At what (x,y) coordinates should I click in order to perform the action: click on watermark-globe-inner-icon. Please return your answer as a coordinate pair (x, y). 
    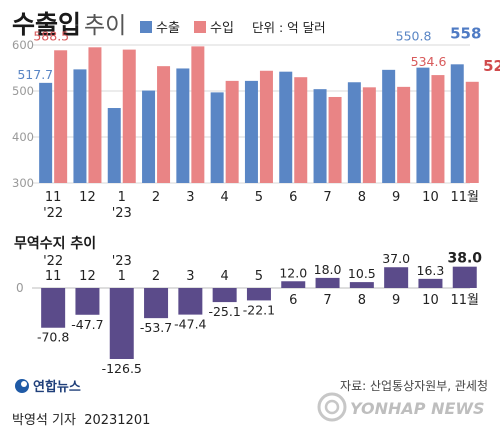
    Looking at the image, I should click on (332, 407).